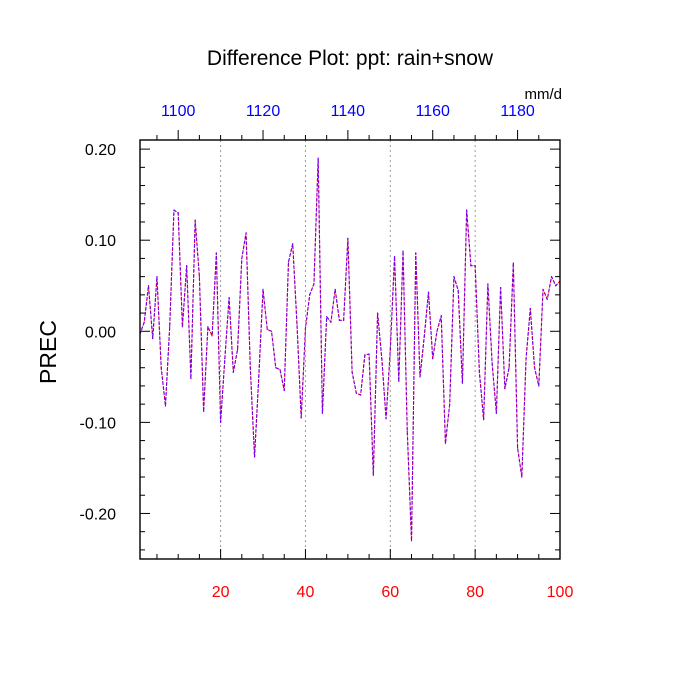 The image size is (700, 700). I want to click on x-tick-label-top: 1100, so click(178, 111).